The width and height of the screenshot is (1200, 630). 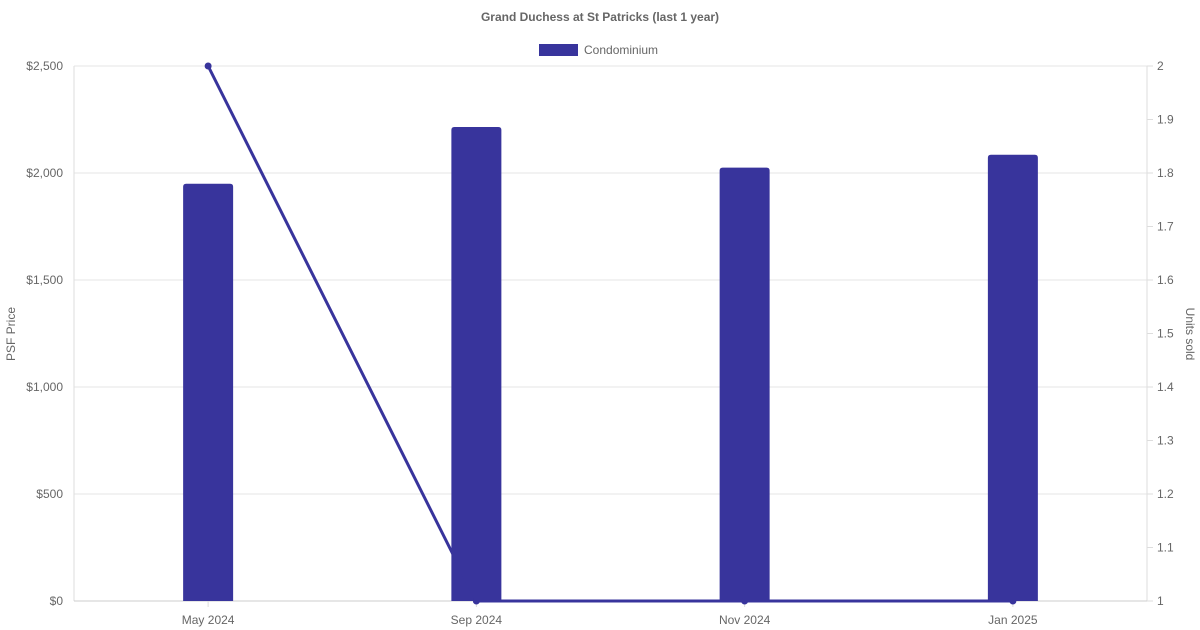 What do you see at coordinates (1165, 441) in the screenshot?
I see `y2-tick-label: 1.3` at bounding box center [1165, 441].